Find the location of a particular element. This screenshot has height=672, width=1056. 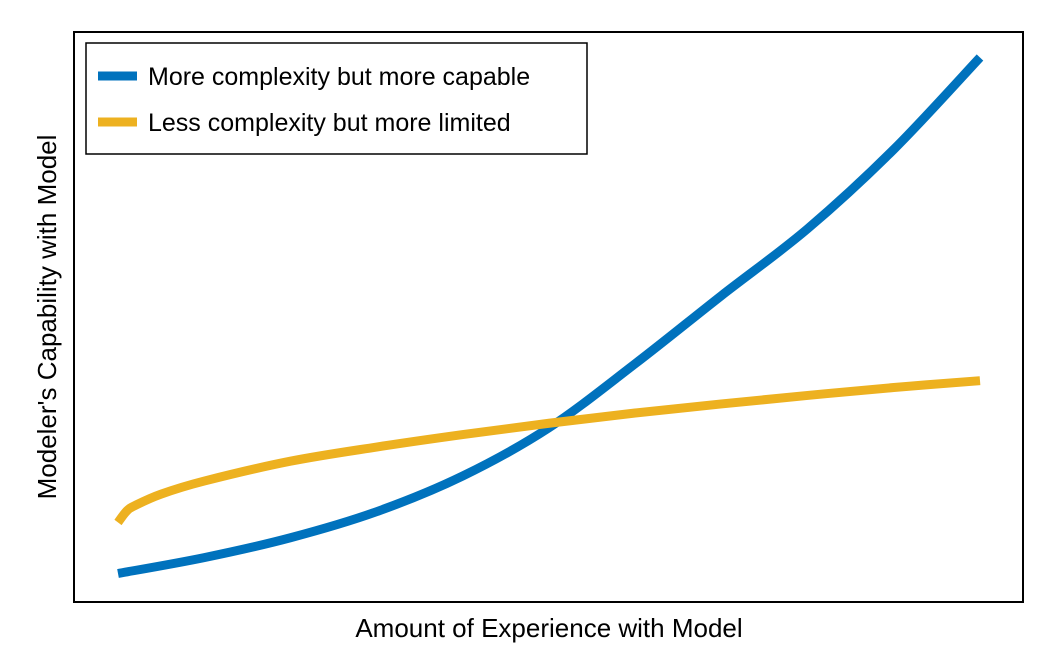

x-axis-label: Amount of Experience with Model is located at coordinates (548, 628).